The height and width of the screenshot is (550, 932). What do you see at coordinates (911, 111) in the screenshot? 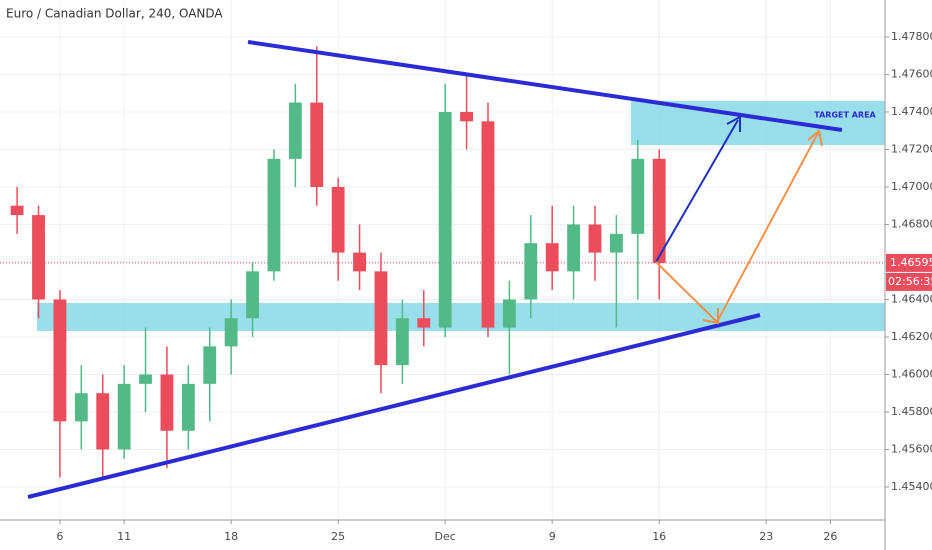
I see `y-tick-label: 1.47400` at bounding box center [911, 111].